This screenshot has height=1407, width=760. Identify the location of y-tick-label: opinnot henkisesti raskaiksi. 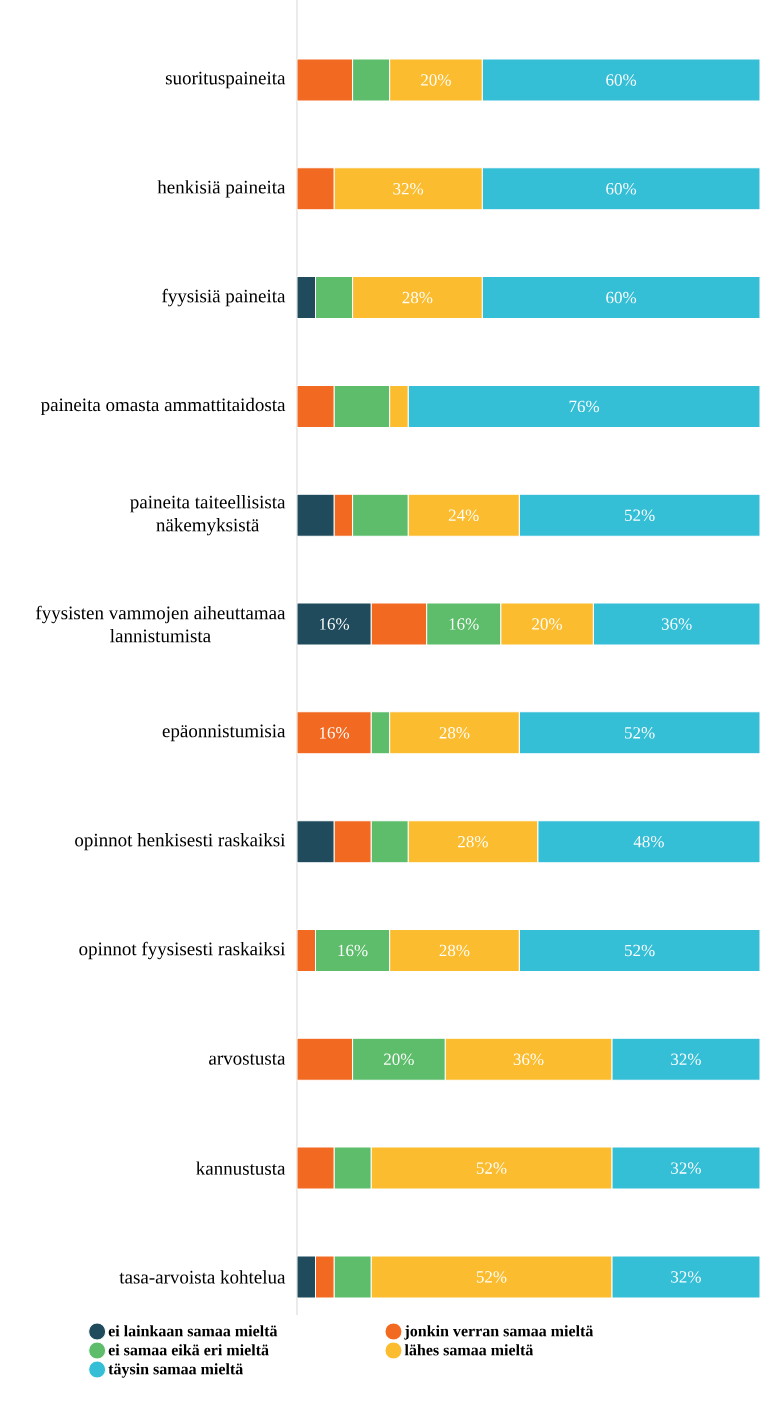
(180, 842).